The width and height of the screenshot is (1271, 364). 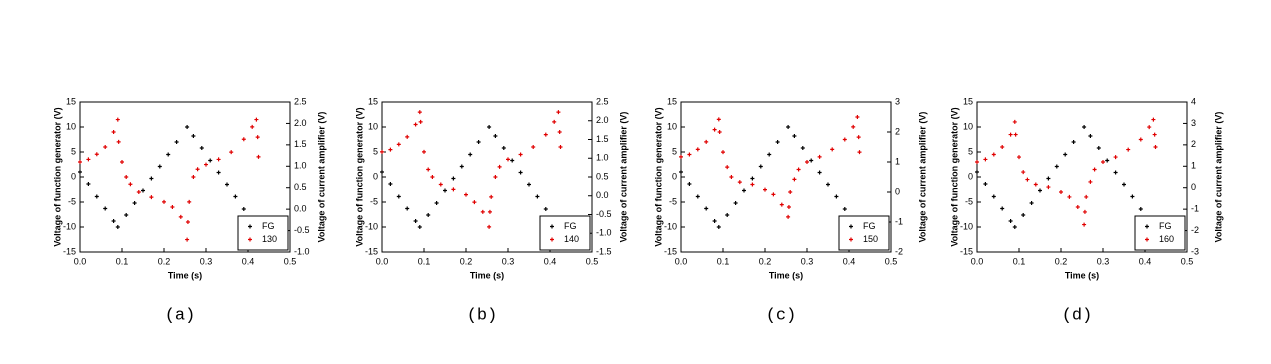 What do you see at coordinates (300, 187) in the screenshot?
I see `y2-tick-label: 0.5` at bounding box center [300, 187].